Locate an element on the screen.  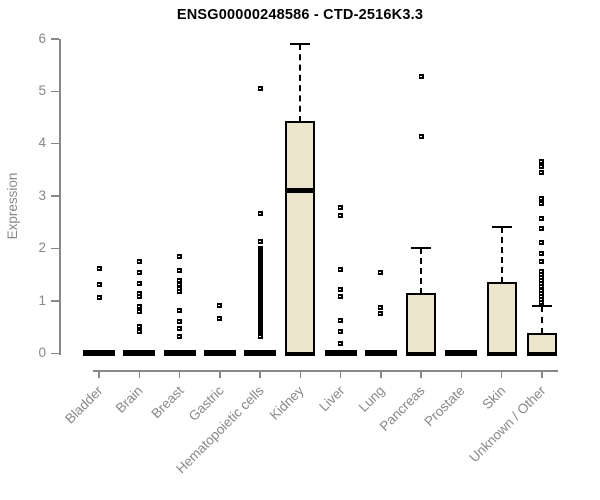
whisker-cap-skin is located at coordinates (501, 227).